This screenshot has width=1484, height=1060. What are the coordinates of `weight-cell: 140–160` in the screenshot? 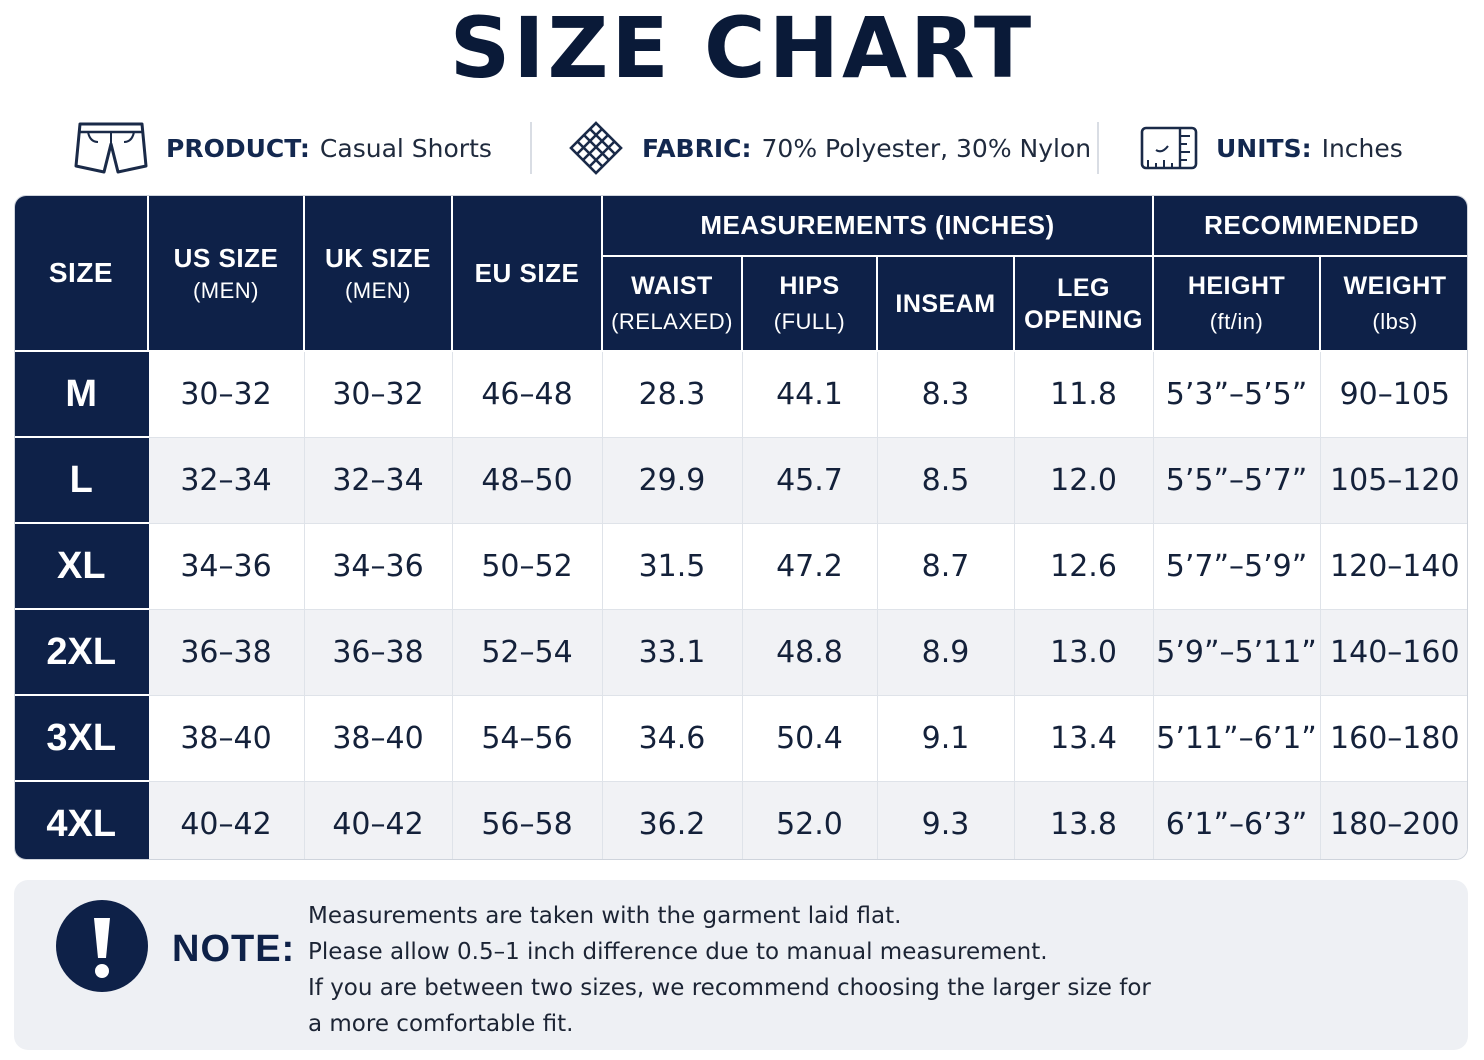 It's located at (1393, 652).